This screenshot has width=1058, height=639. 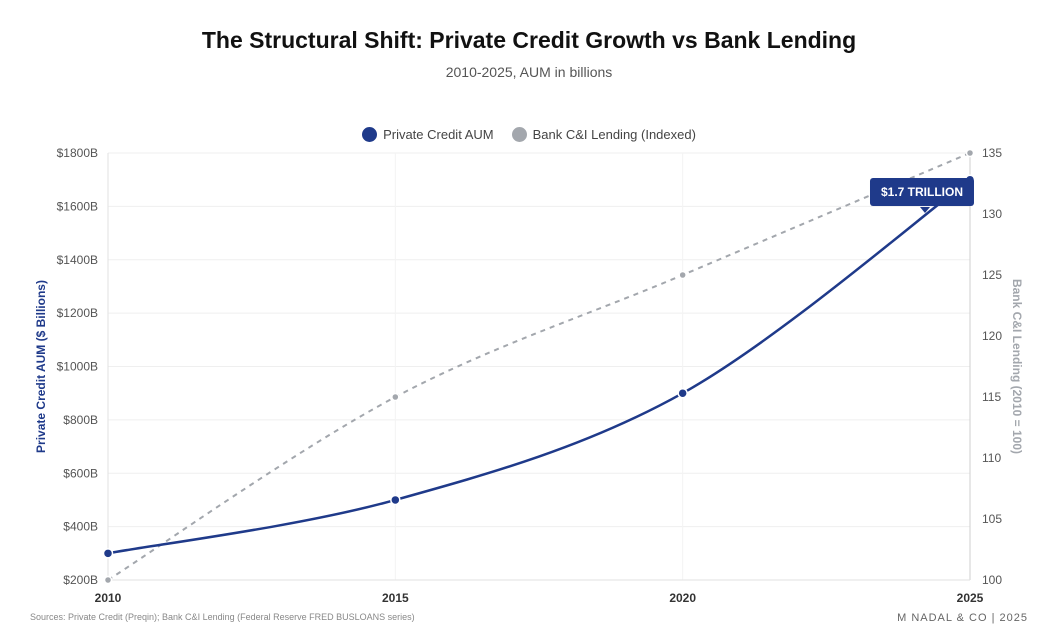 What do you see at coordinates (922, 191) in the screenshot?
I see `annotation-callout: $1.7 TRILLION` at bounding box center [922, 191].